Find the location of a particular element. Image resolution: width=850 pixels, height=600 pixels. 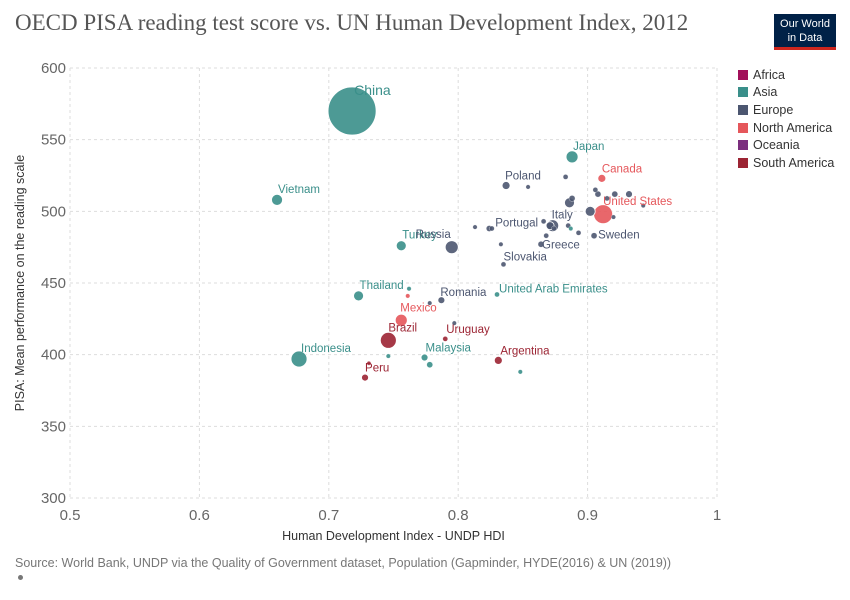

legend-item-north-america: North America is located at coordinates (786, 128).